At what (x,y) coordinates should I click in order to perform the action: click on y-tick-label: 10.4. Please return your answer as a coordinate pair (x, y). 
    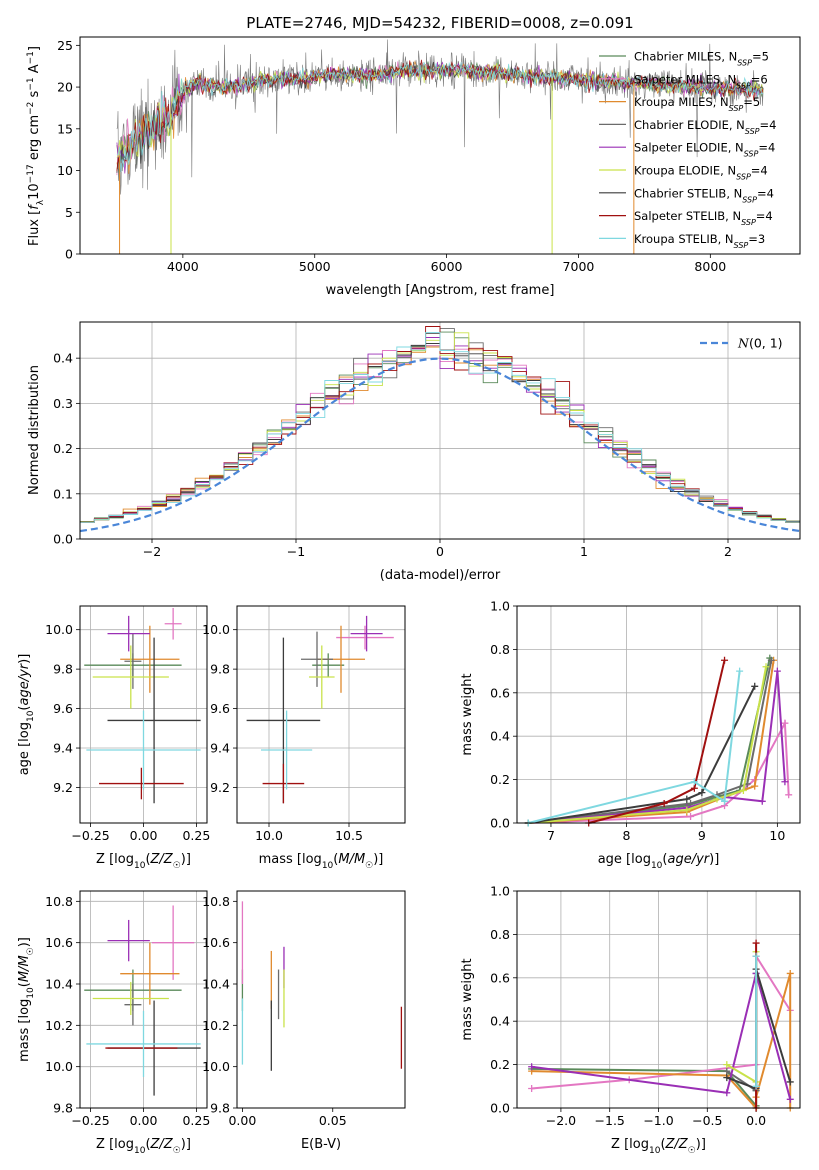
    Looking at the image, I should click on (216, 984).